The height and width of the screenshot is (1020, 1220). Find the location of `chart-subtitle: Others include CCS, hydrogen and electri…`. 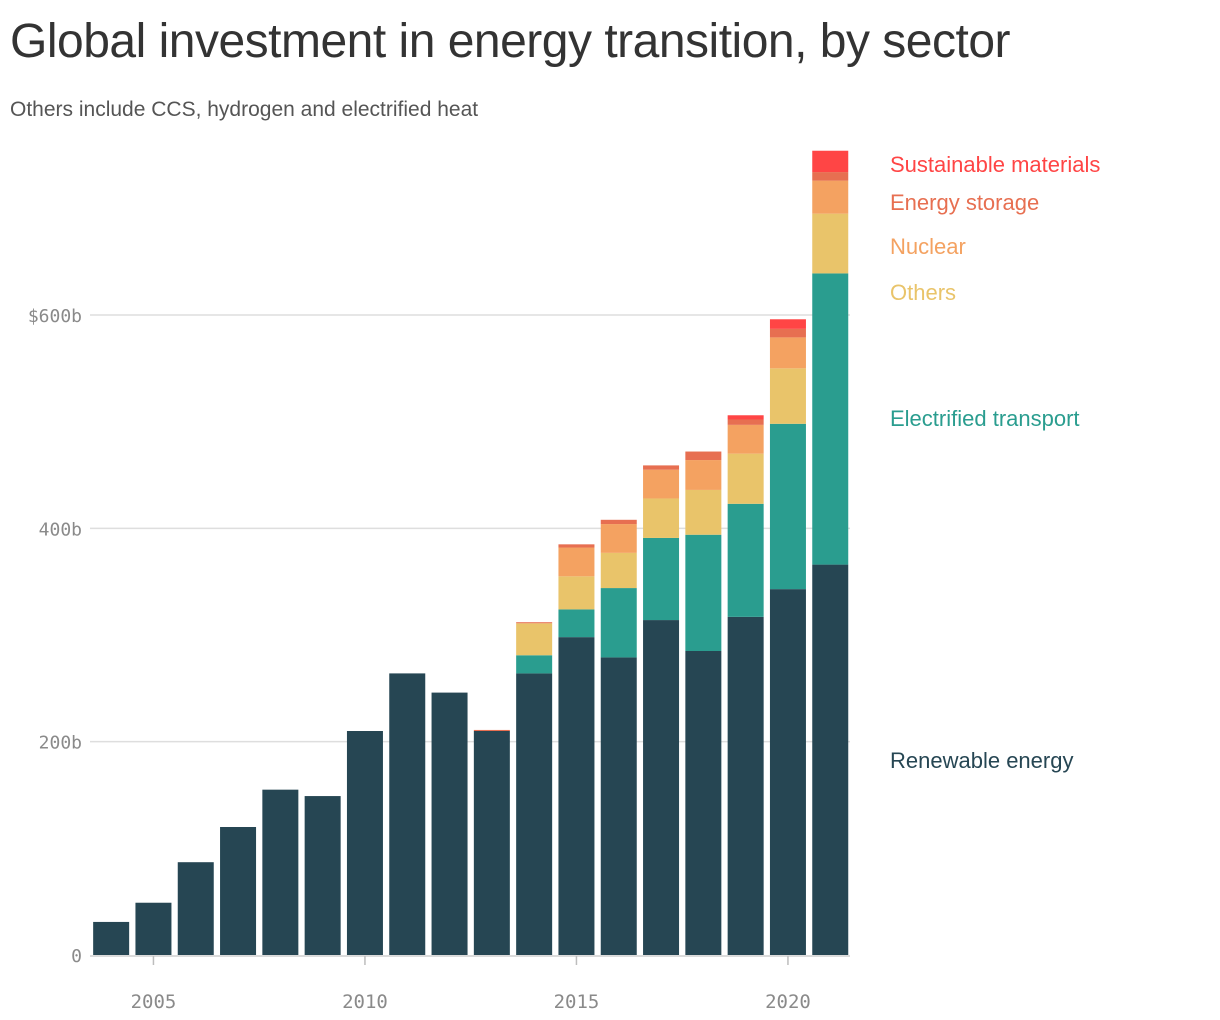

chart-subtitle: Others include CCS, hydrogen and electri… is located at coordinates (244, 109).